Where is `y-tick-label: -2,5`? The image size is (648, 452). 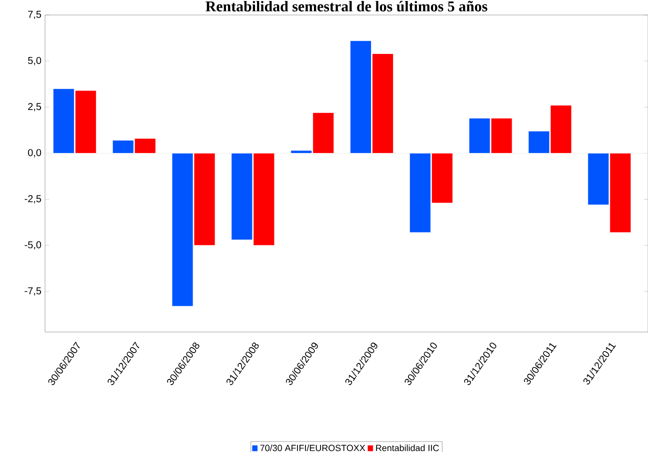 y-tick-label: -2,5 is located at coordinates (33, 199).